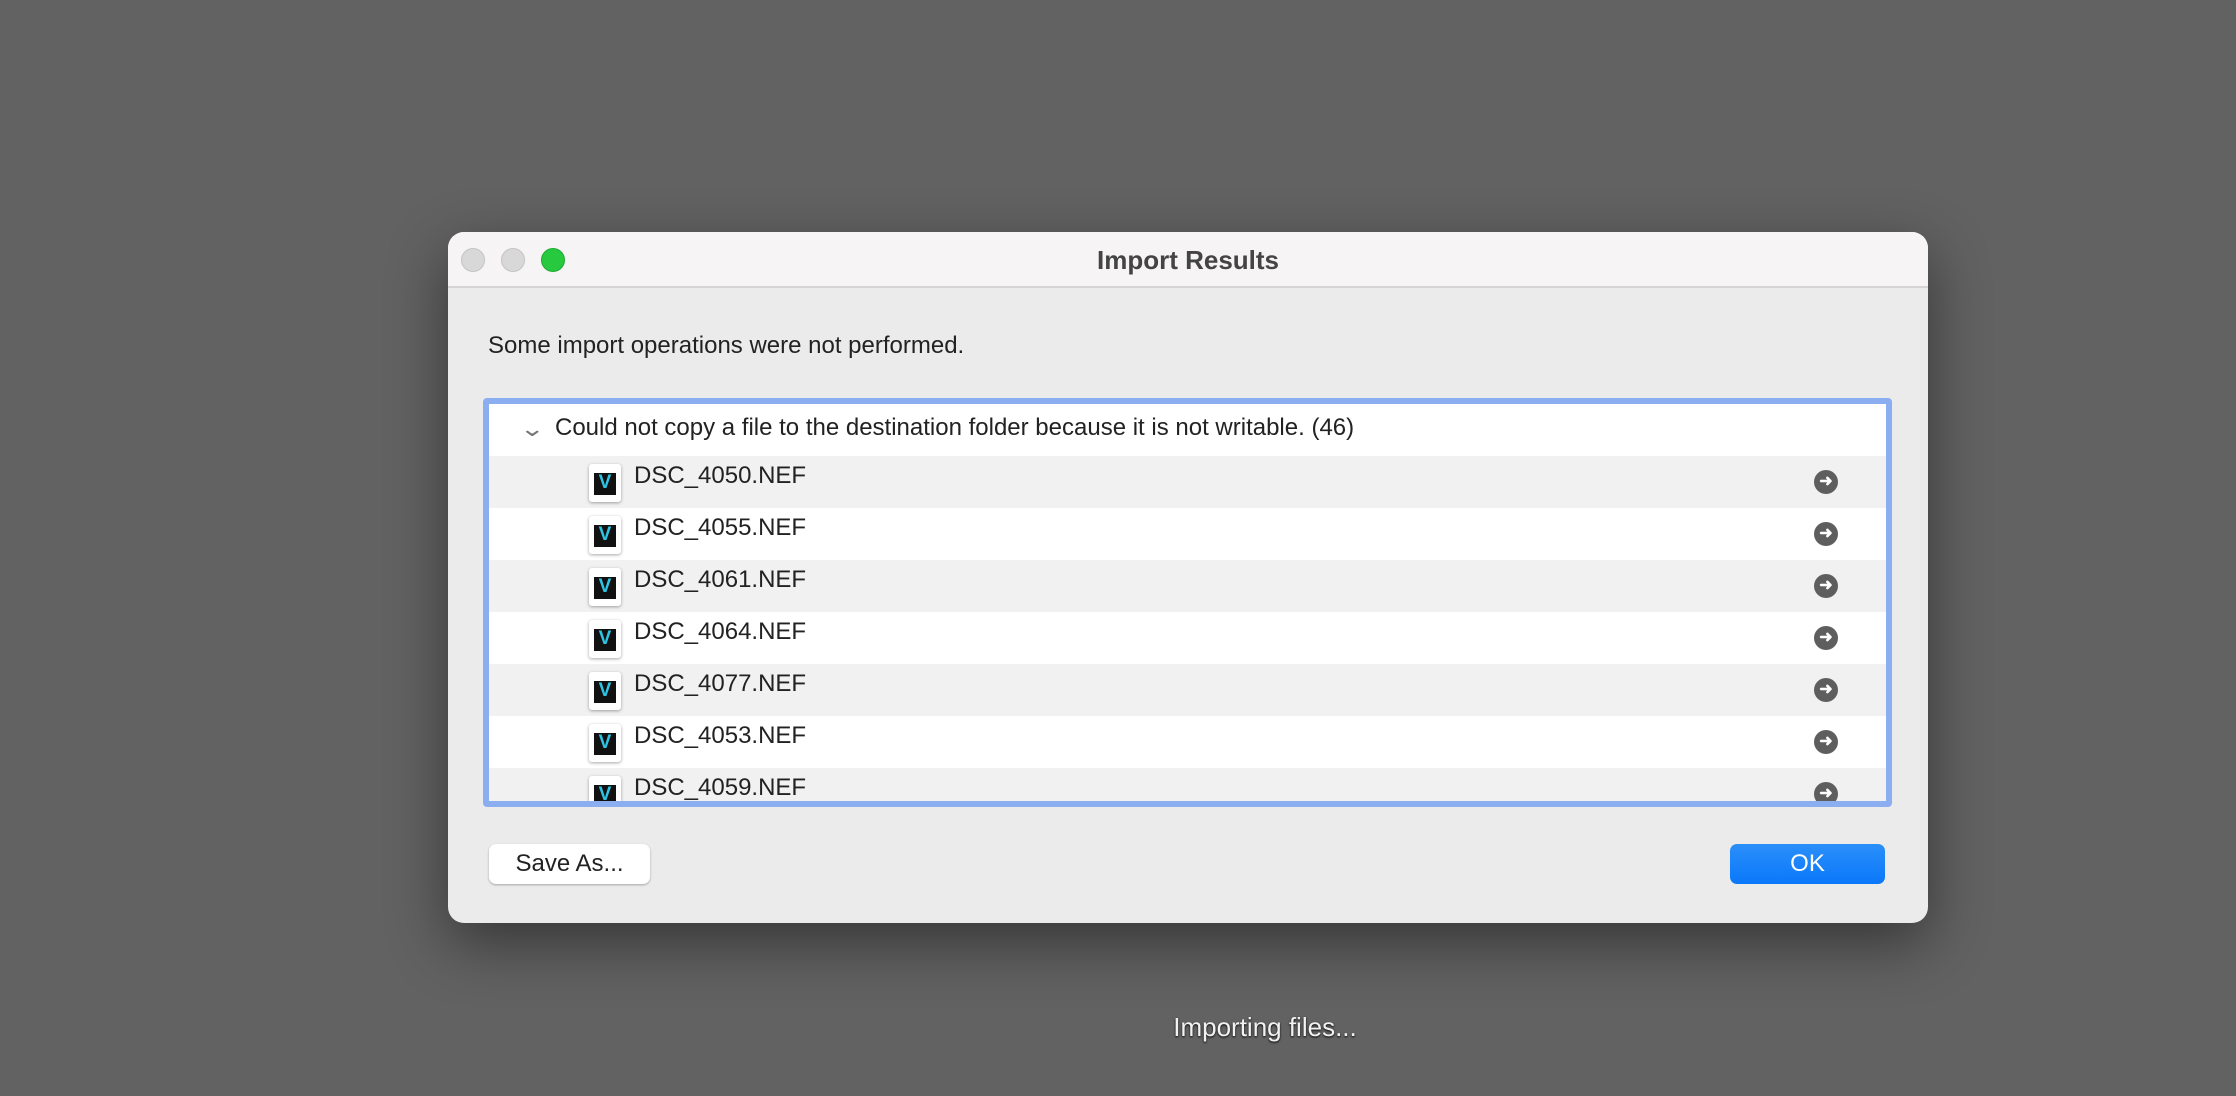 This screenshot has width=2236, height=1096. What do you see at coordinates (720, 787) in the screenshot?
I see `file-name: DSC_4059.NEF` at bounding box center [720, 787].